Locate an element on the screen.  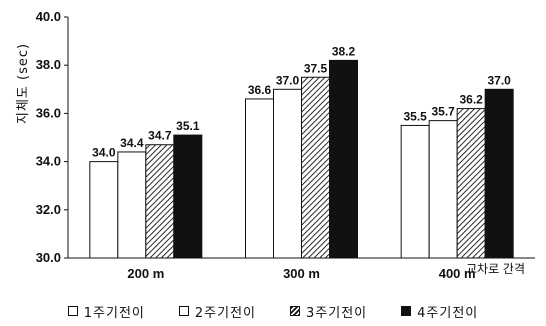
data-label-1-1: 34.0 is located at coordinates (104, 153).